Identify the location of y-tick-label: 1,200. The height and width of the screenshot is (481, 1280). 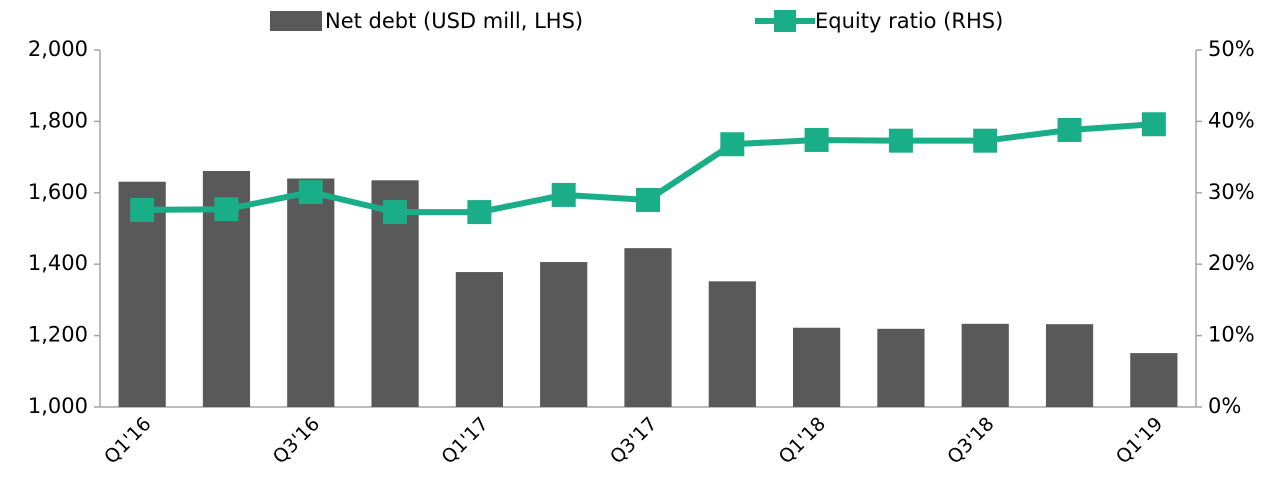
(58, 335).